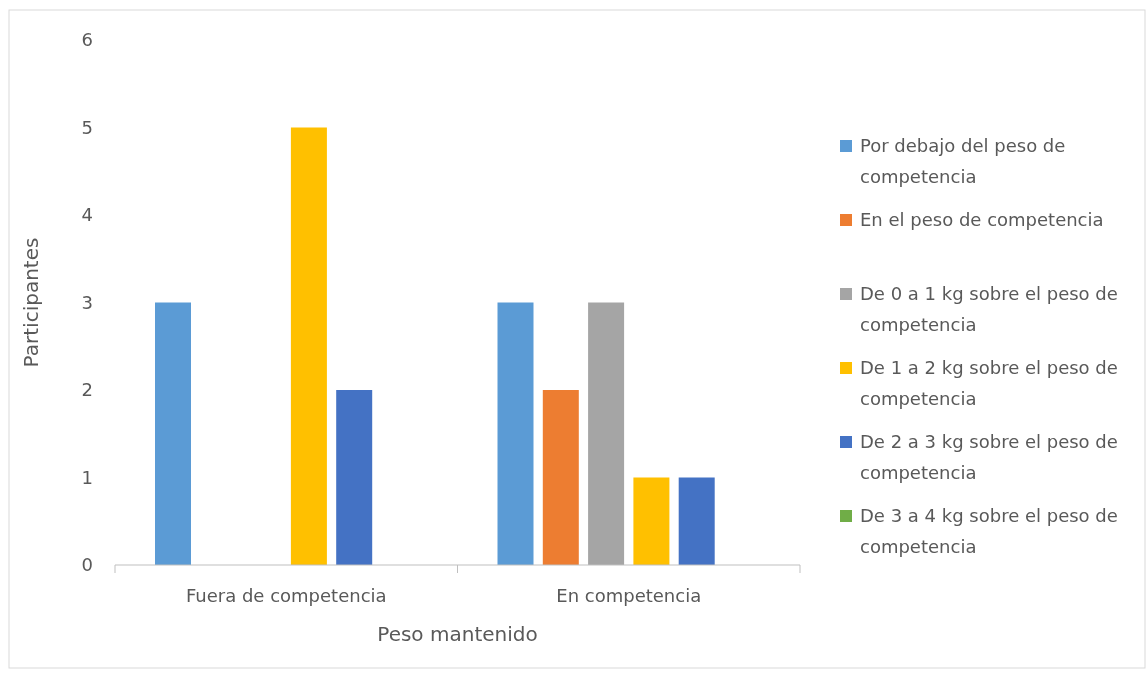  Describe the element at coordinates (87, 302) in the screenshot. I see `y-tick-label: 3` at that location.